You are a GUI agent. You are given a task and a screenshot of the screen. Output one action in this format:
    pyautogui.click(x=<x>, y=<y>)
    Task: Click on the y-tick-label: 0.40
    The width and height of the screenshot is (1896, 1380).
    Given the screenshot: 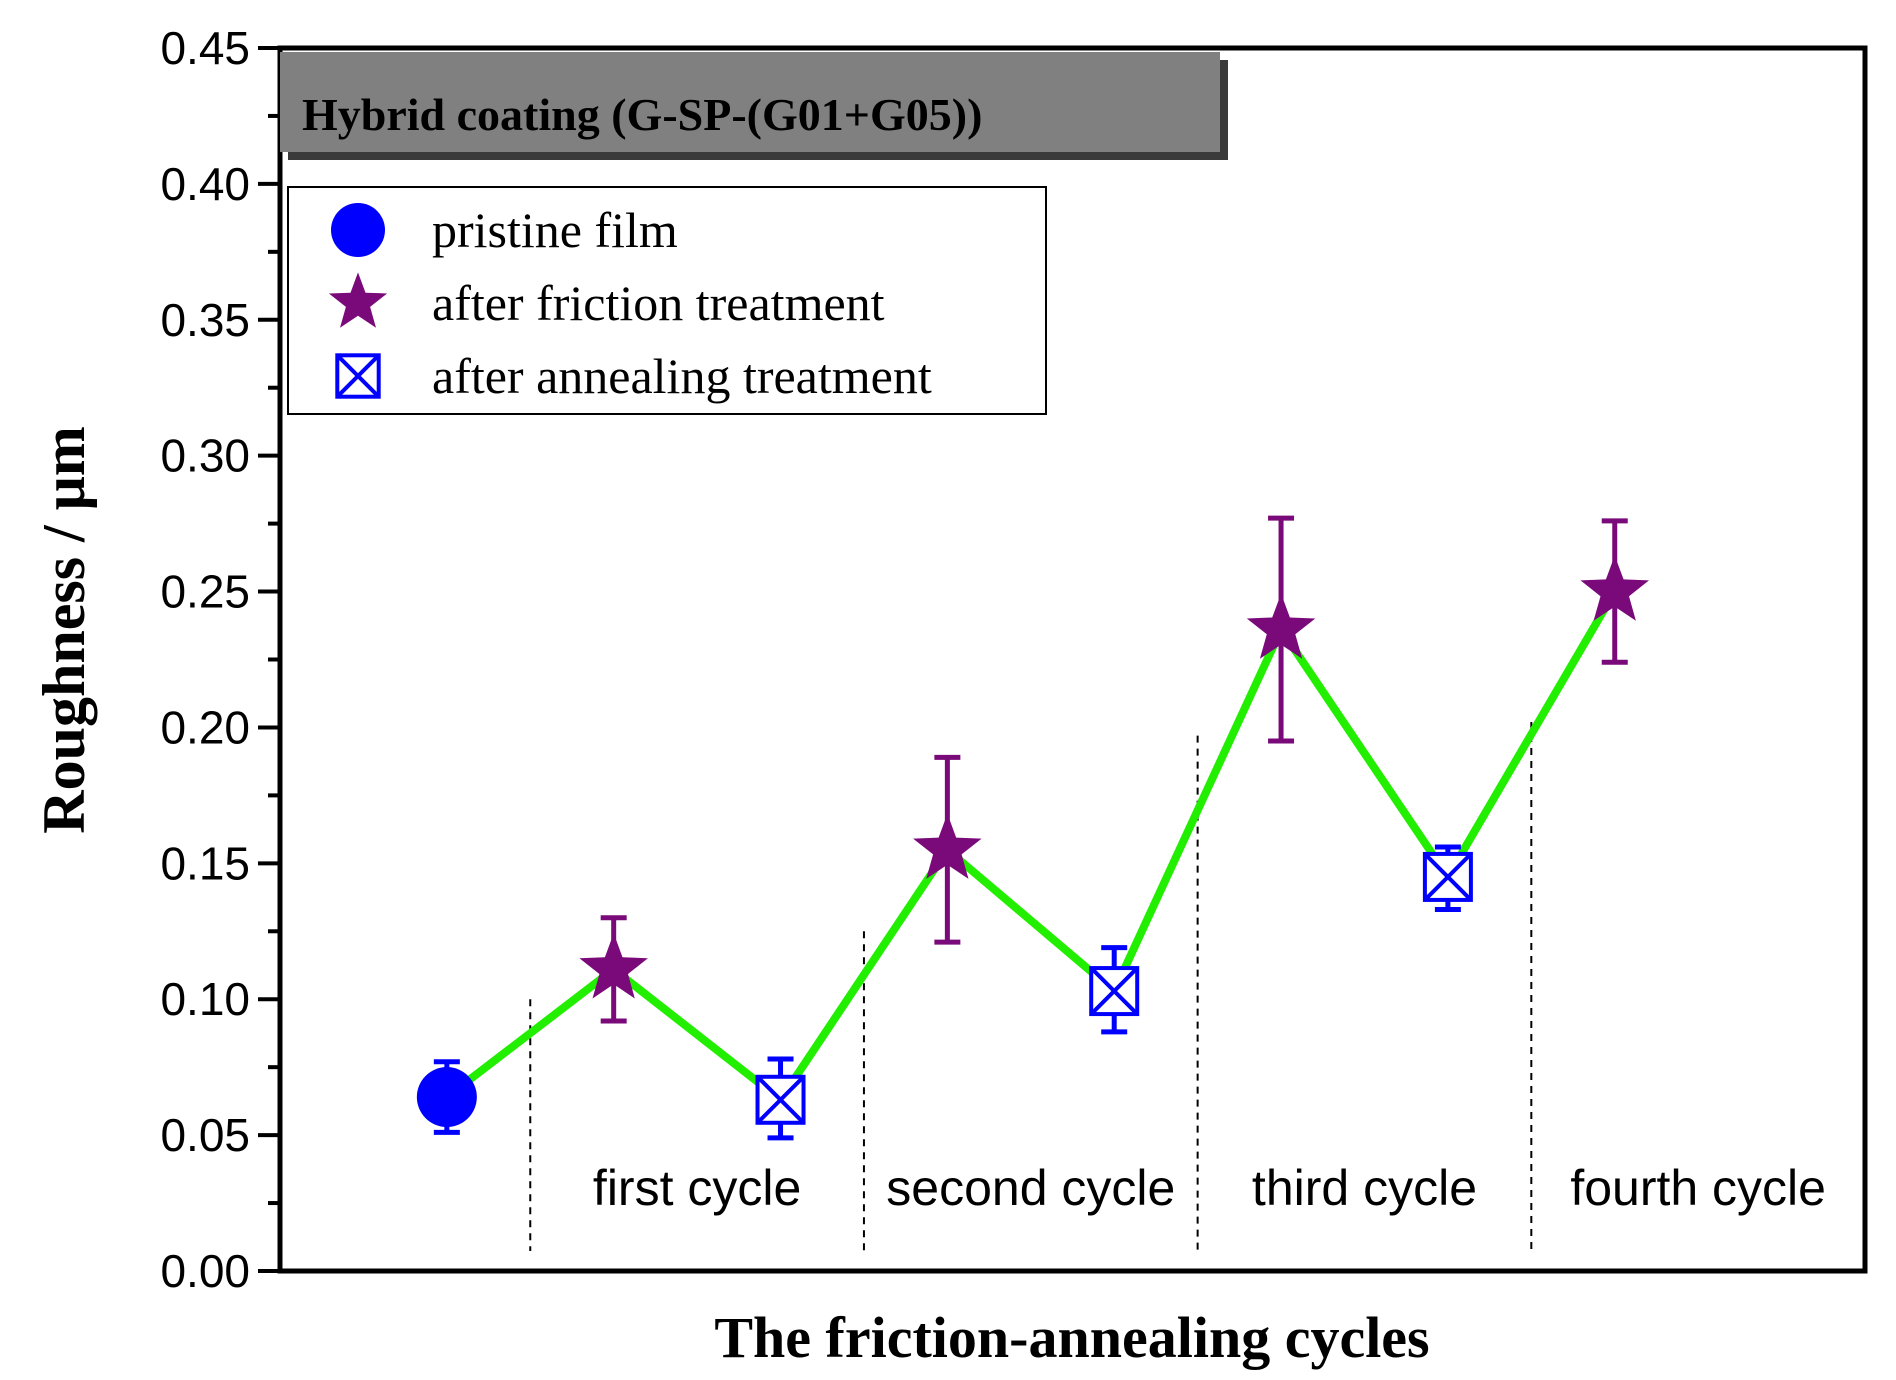 What is the action you would take?
    pyautogui.click(x=205, y=184)
    